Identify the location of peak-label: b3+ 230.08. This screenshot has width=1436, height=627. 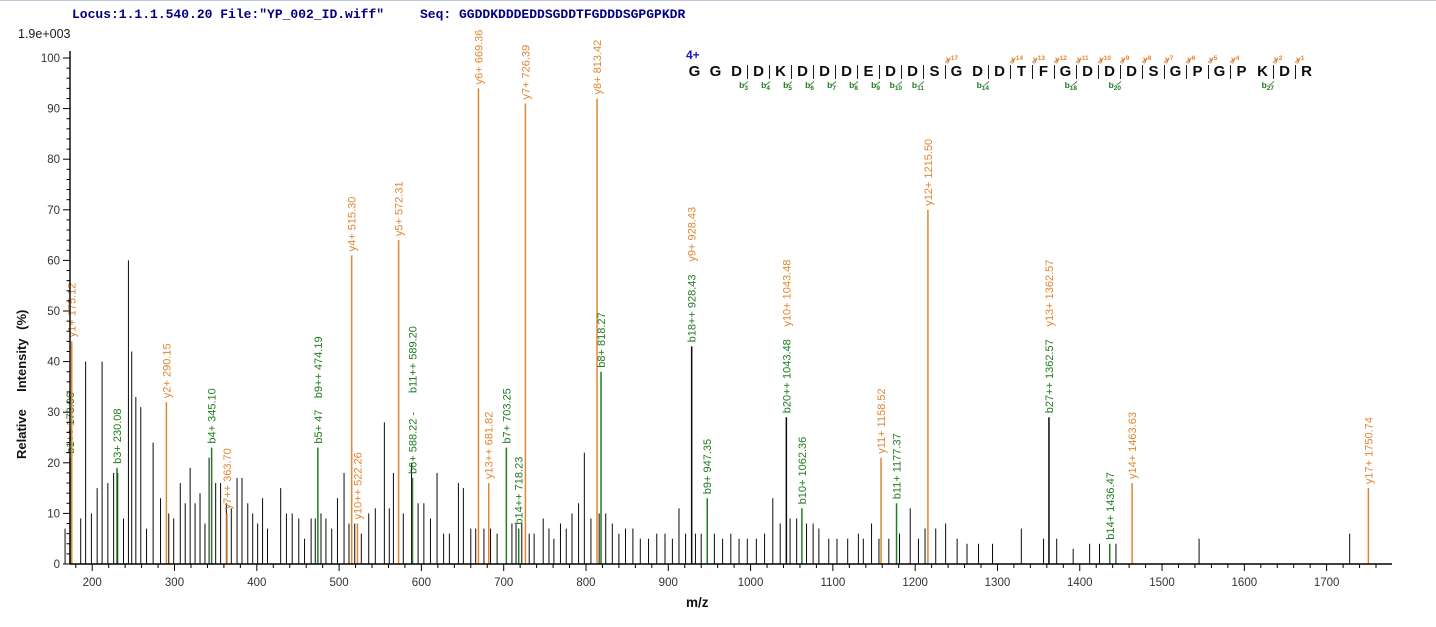
(118, 435).